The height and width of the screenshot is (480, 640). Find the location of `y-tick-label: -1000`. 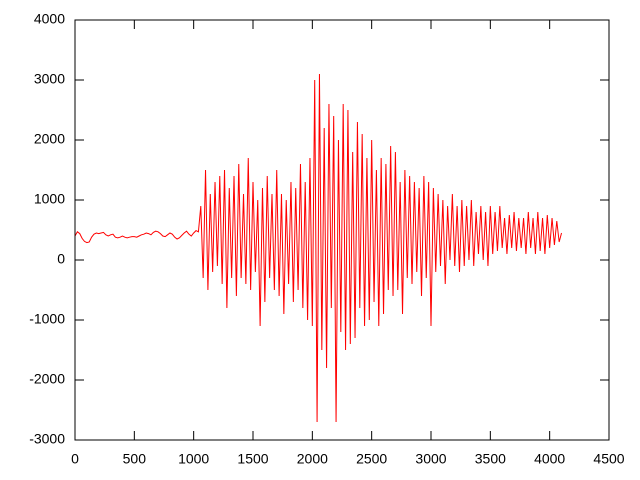

y-tick-label: -1000 is located at coordinates (47, 319).